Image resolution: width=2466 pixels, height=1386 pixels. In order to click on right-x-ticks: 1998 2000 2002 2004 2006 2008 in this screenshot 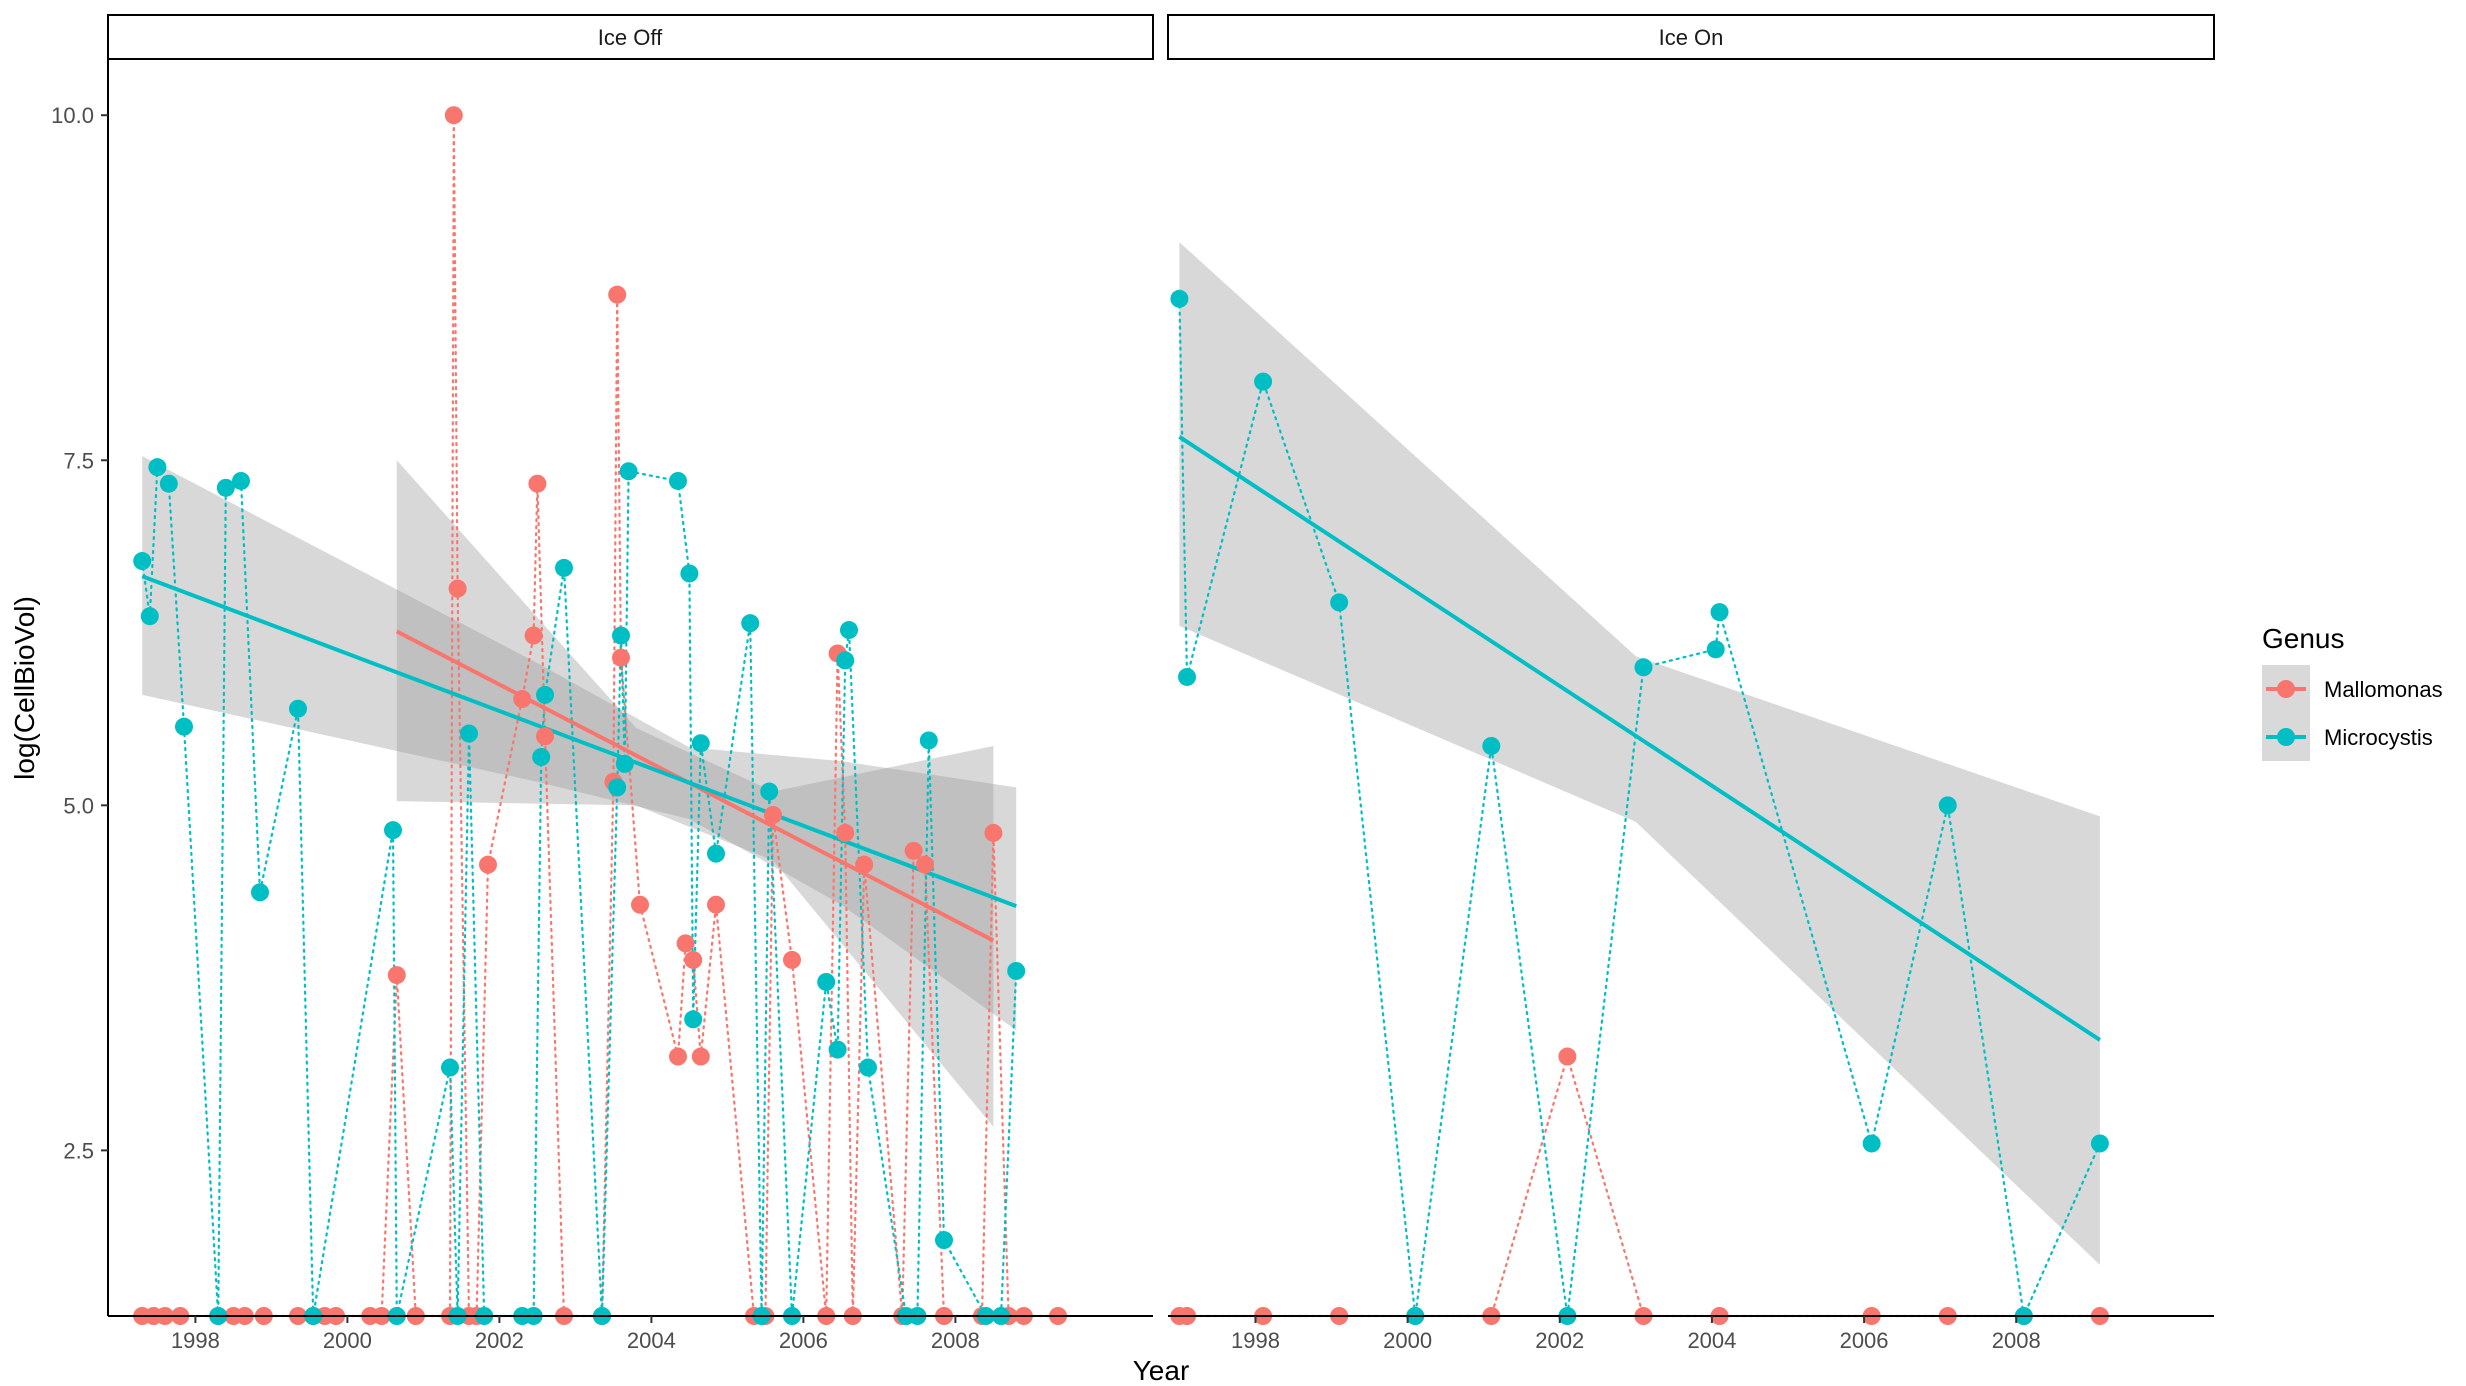, I will do `click(1636, 1334)`.